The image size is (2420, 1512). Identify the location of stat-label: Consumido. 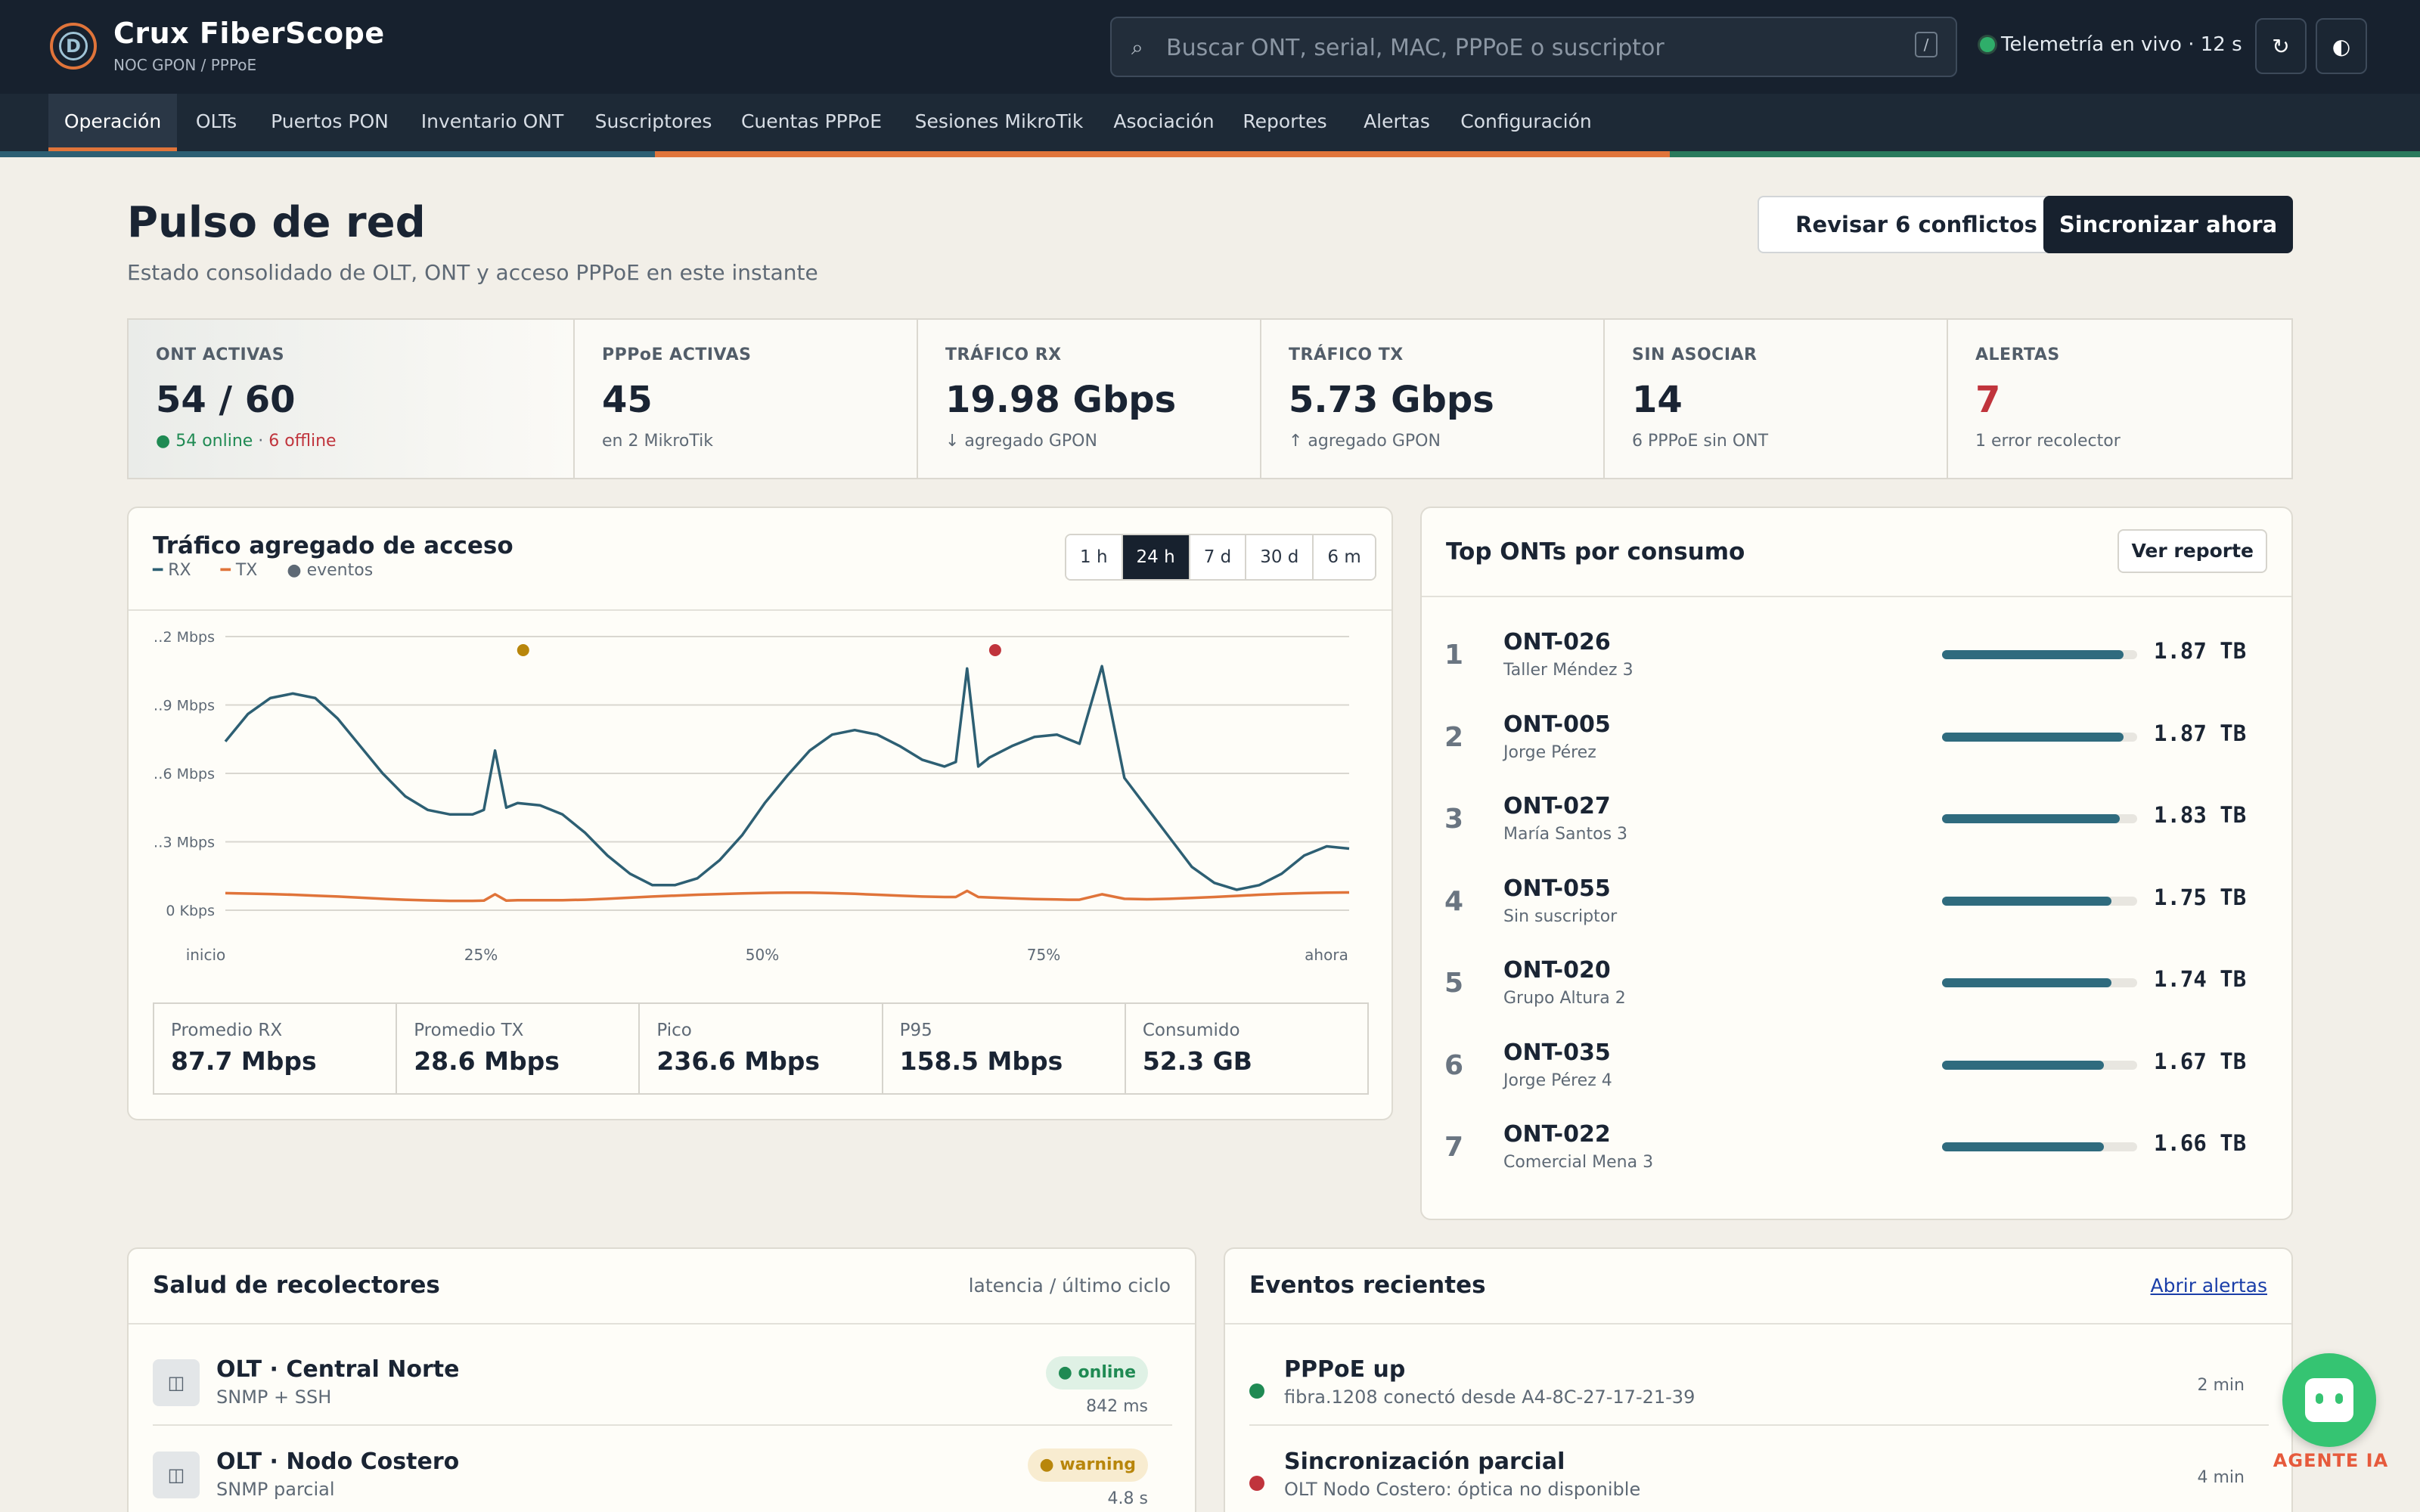
(1191, 1030).